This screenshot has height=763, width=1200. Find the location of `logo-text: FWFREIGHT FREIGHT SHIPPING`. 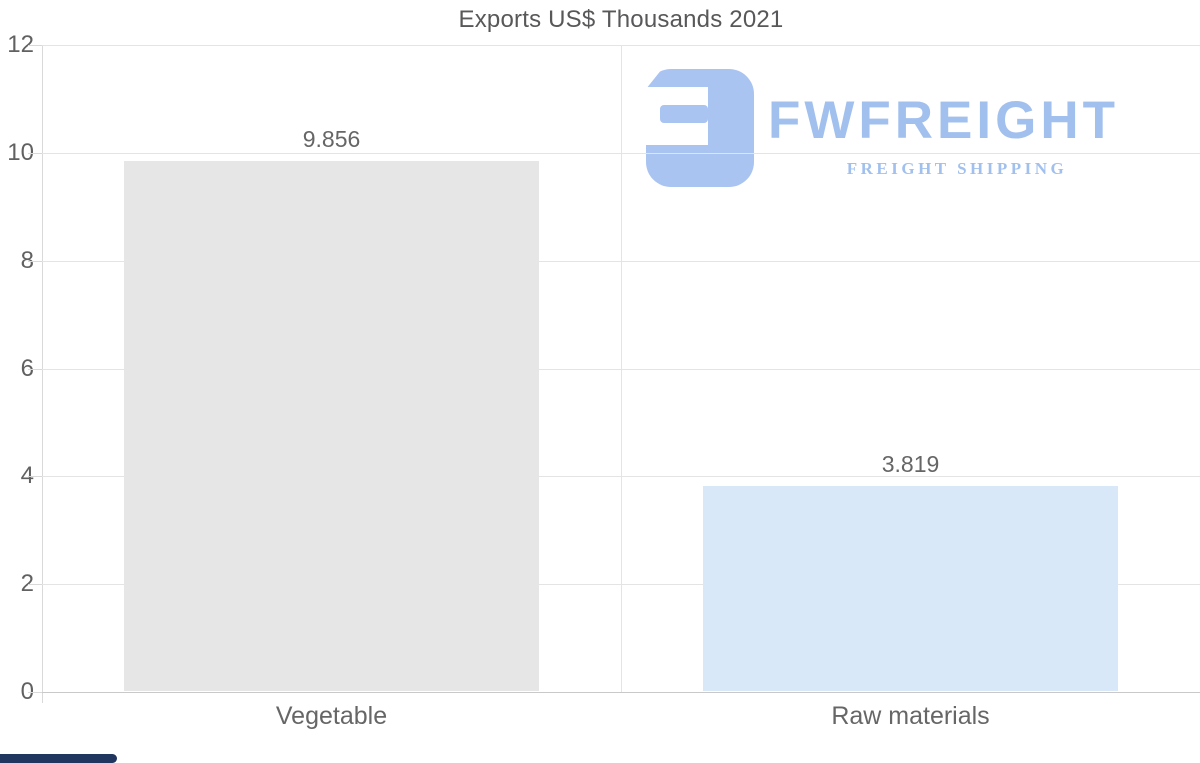

logo-text: FWFREIGHT FREIGHT SHIPPING is located at coordinates (957, 136).